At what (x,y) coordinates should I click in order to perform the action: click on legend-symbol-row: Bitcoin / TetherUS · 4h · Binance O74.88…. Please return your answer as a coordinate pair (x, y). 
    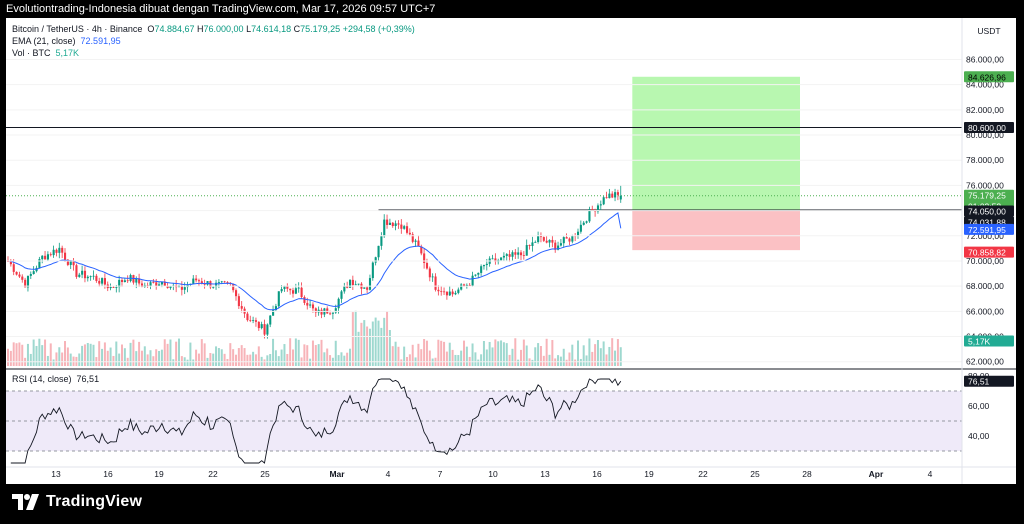
    Looking at the image, I should click on (213, 29).